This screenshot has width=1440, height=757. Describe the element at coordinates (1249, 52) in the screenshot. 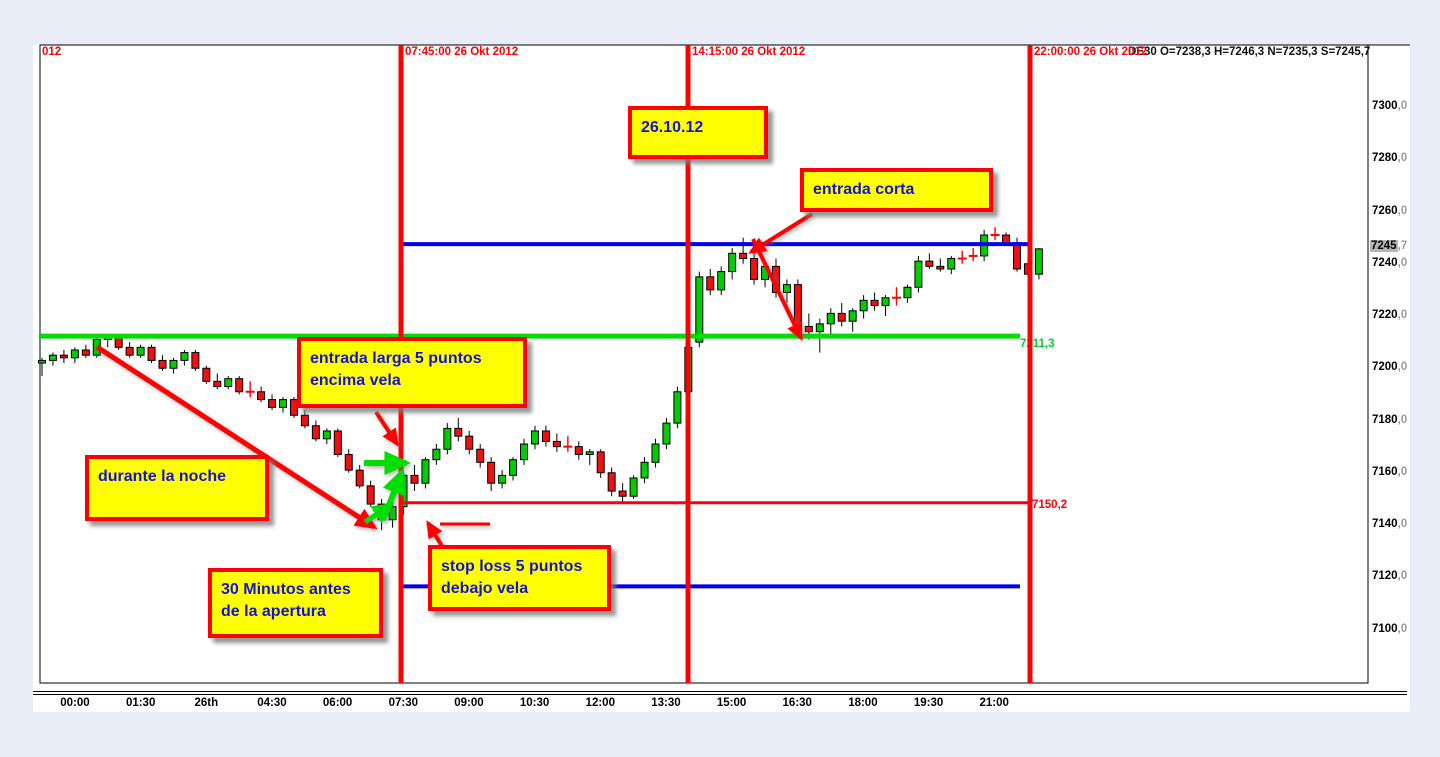

I see `ohlc-quote: DE30 O=7238,3 H=7246,3 N=7235,3 S=7245,7` at that location.